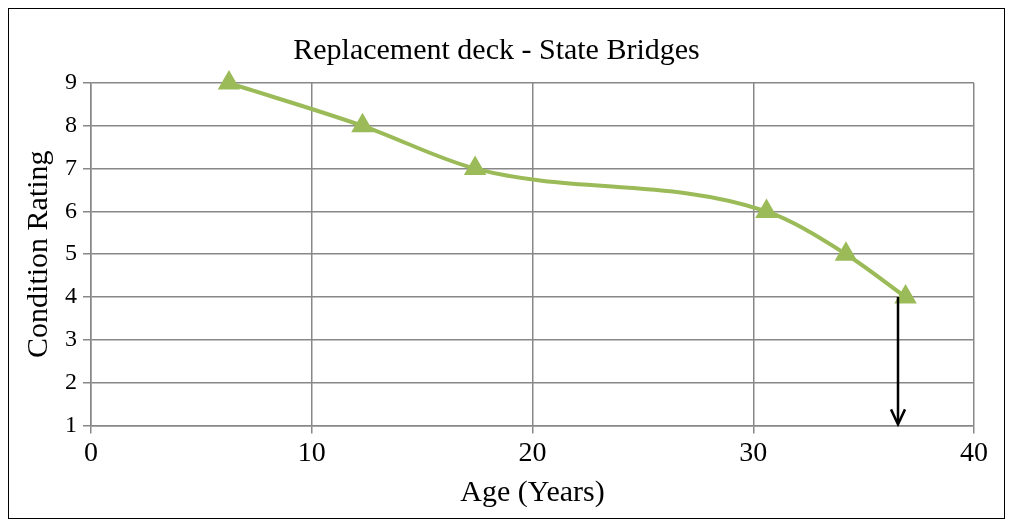 This screenshot has height=527, width=1013. What do you see at coordinates (532, 451) in the screenshot?
I see `x-tick-label: 20` at bounding box center [532, 451].